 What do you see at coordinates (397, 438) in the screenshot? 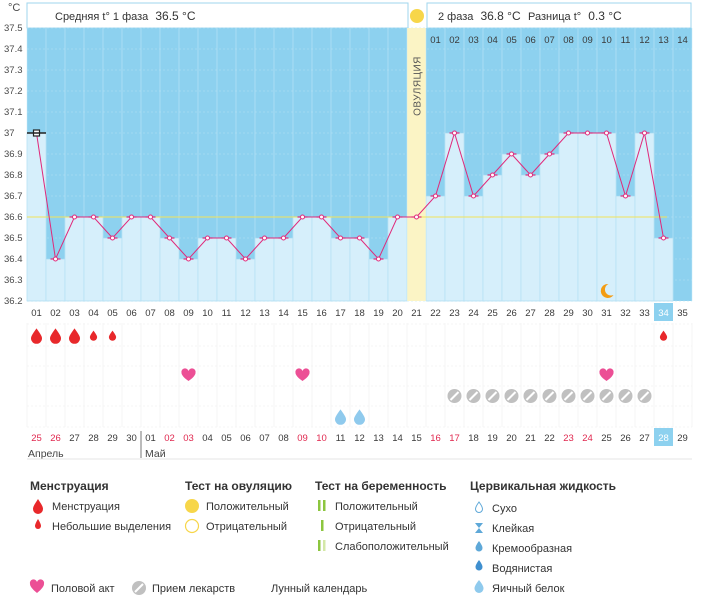
I see `calendar-date: 14` at bounding box center [397, 438].